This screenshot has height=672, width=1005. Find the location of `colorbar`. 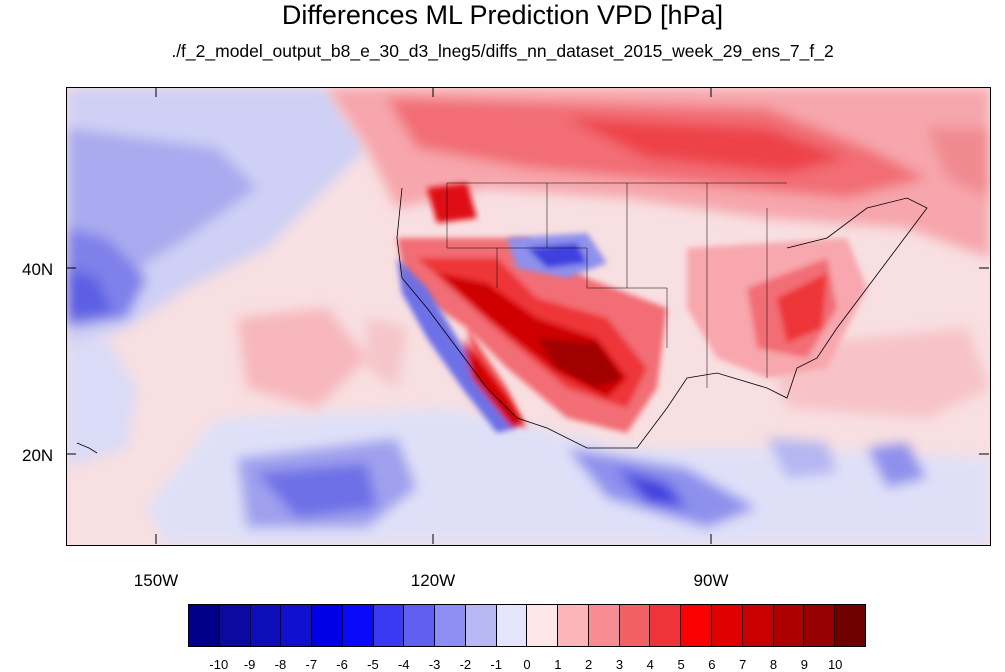

colorbar is located at coordinates (527, 625).